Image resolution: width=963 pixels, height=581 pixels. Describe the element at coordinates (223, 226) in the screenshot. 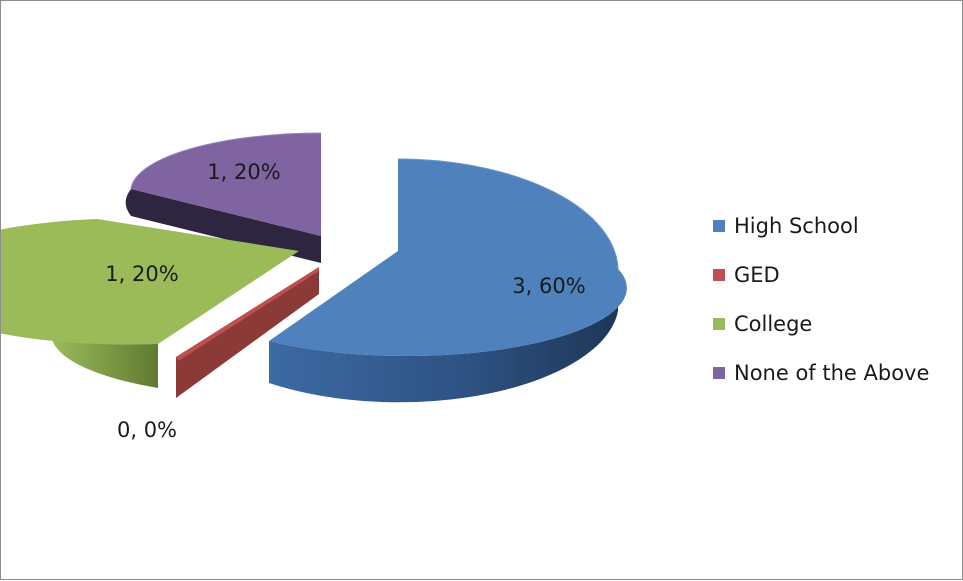

I see `pie-slice-side-none-of-the-above` at that location.